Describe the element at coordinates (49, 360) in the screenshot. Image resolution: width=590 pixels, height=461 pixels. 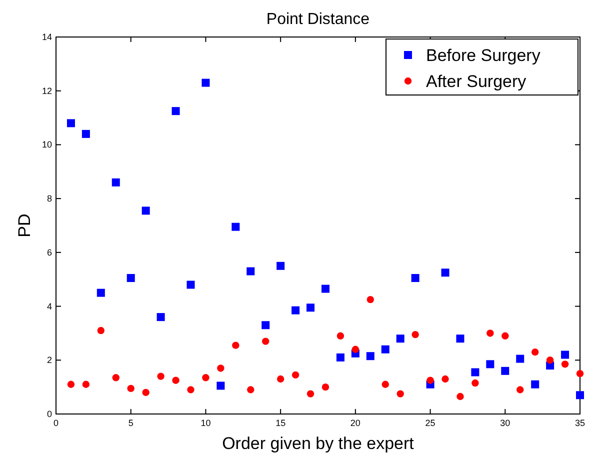
I see `y-tick-label: 2` at that location.